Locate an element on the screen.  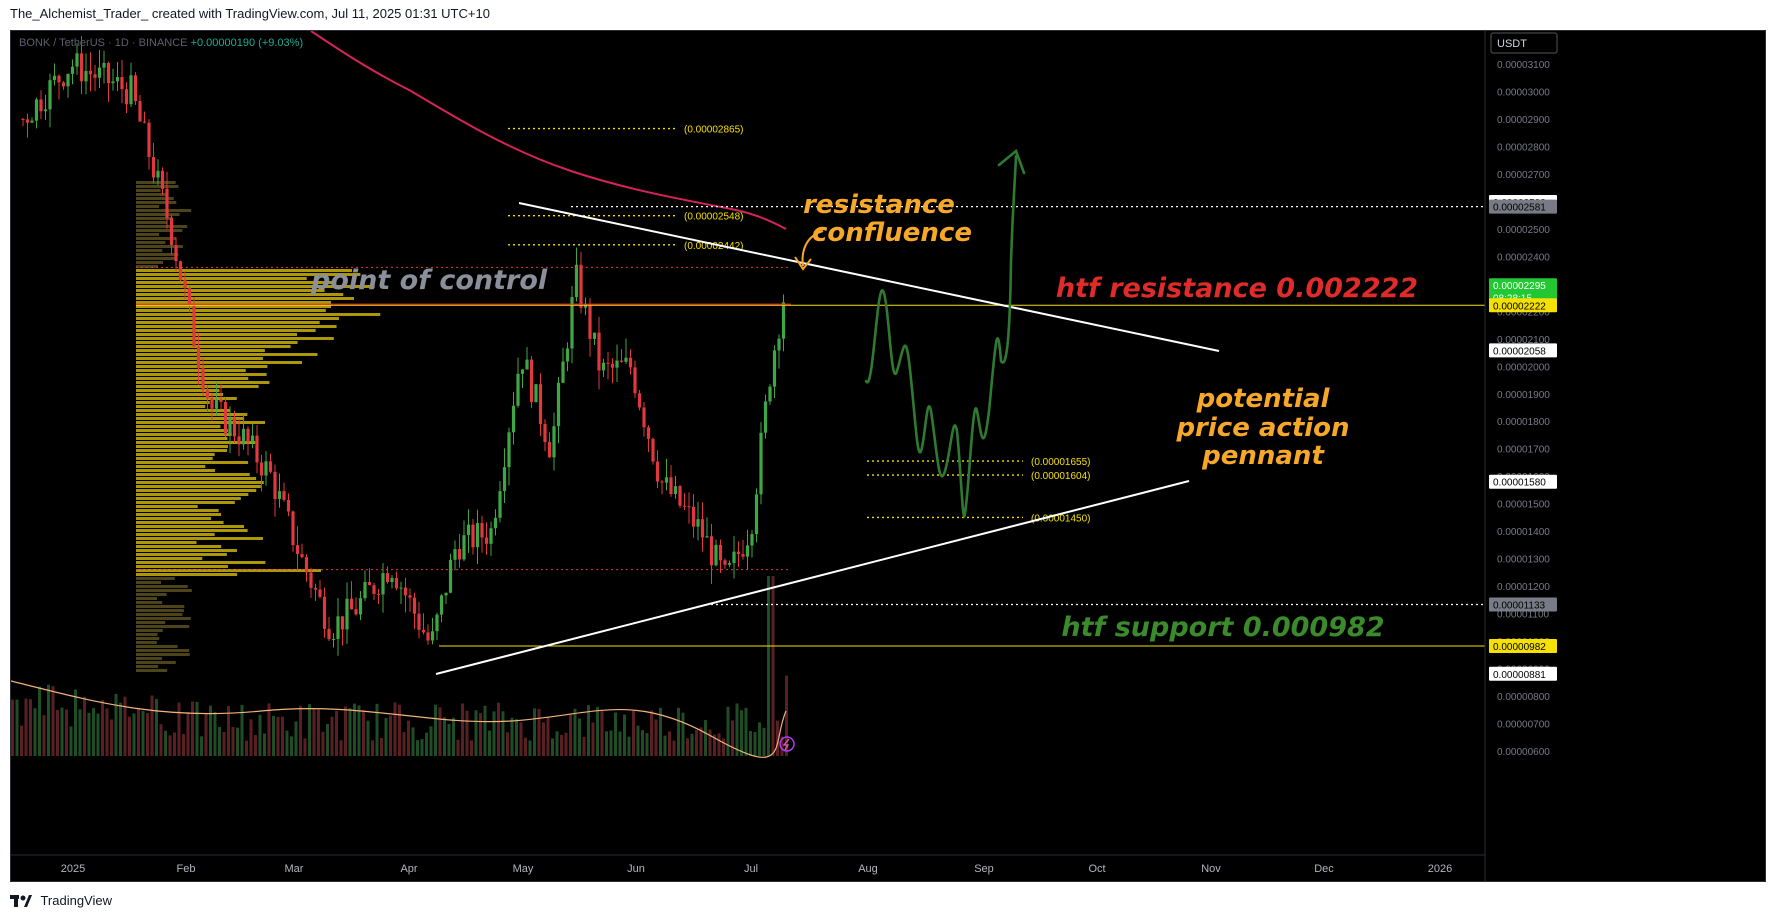
tradingview-logo-icon is located at coordinates (21, 901).